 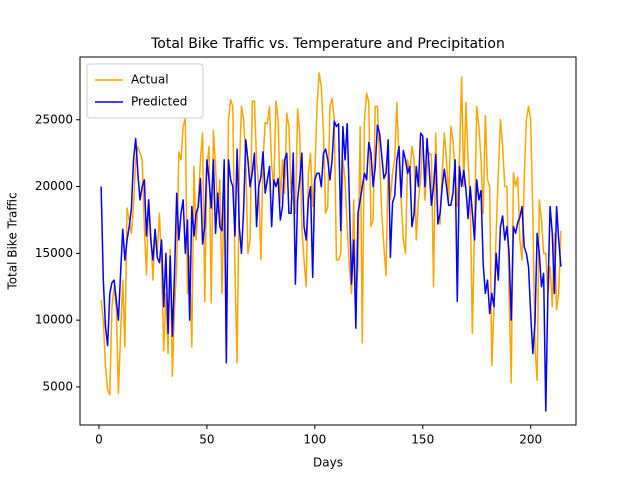 I want to click on x-tick-label: 150, so click(x=422, y=440).